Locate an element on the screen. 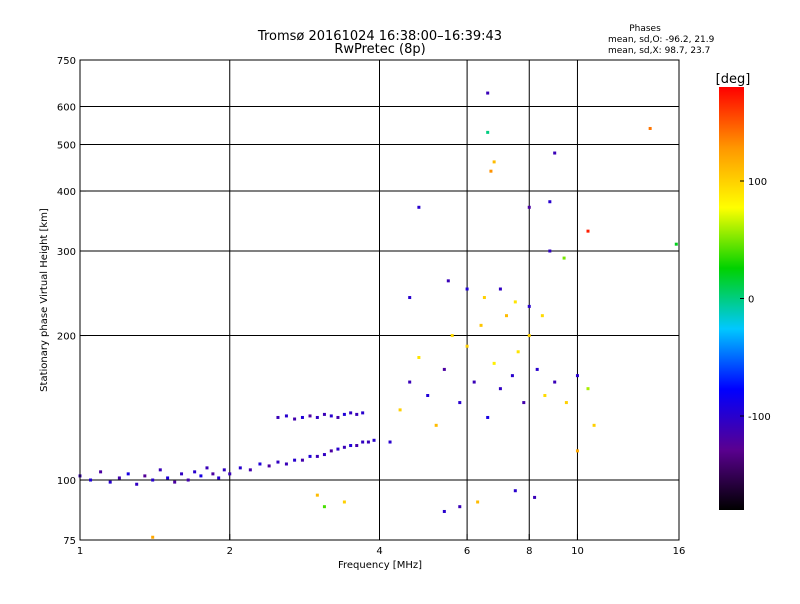 The width and height of the screenshot is (800, 604). colorbar is located at coordinates (731, 298).